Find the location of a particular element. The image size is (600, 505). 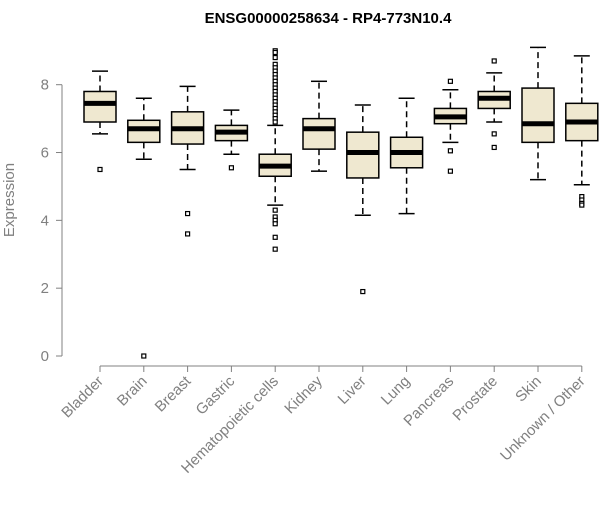

y-tick-label-8: 8 is located at coordinates (45, 85).